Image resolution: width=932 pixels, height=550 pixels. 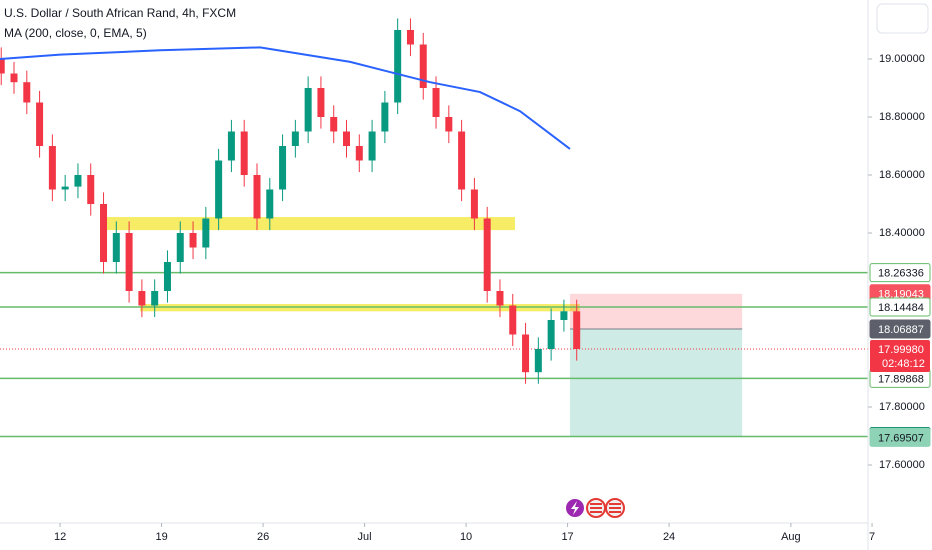 I want to click on price-tag-label: 18.06887, so click(x=901, y=330).